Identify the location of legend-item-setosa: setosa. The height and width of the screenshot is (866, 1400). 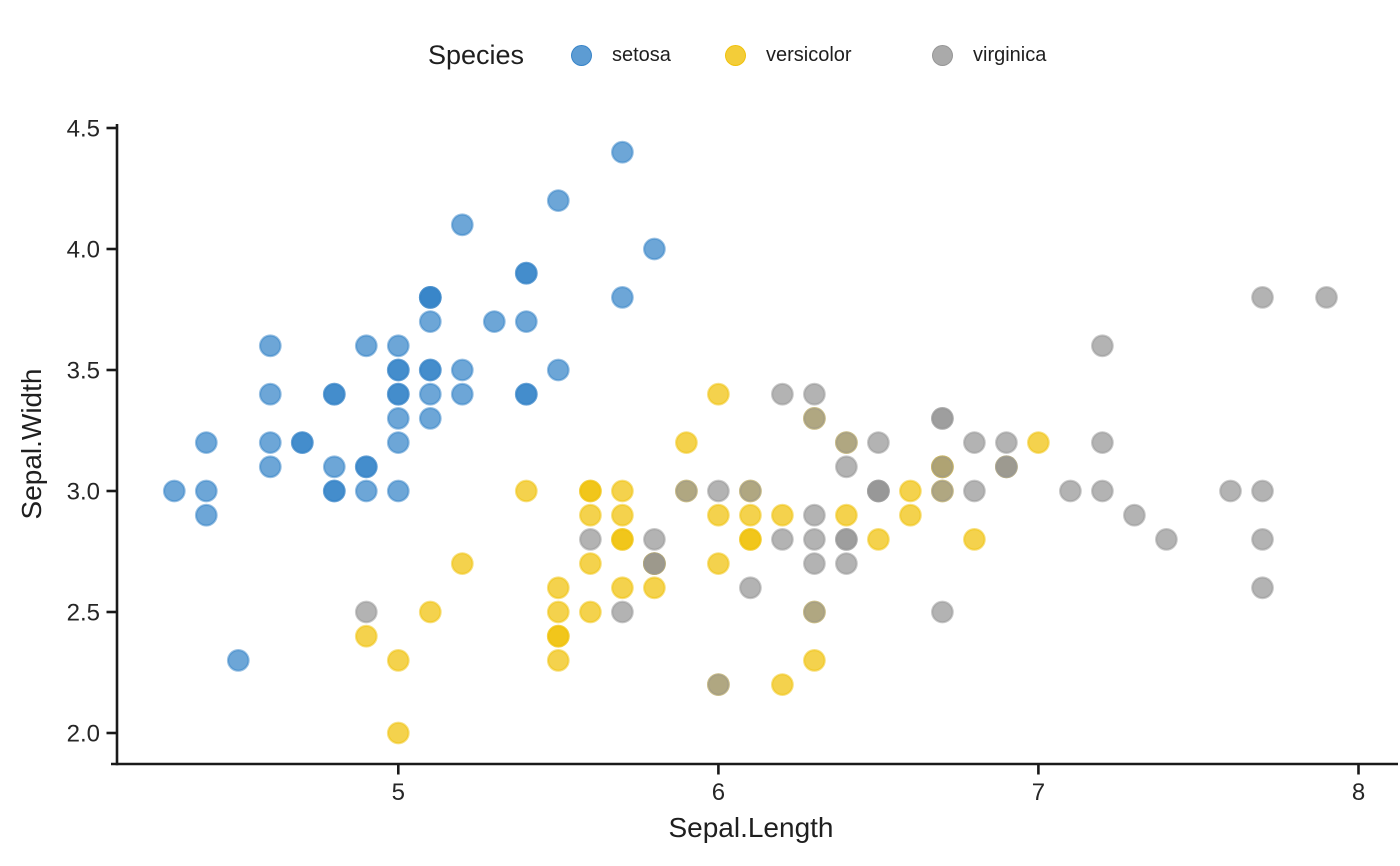
(621, 55).